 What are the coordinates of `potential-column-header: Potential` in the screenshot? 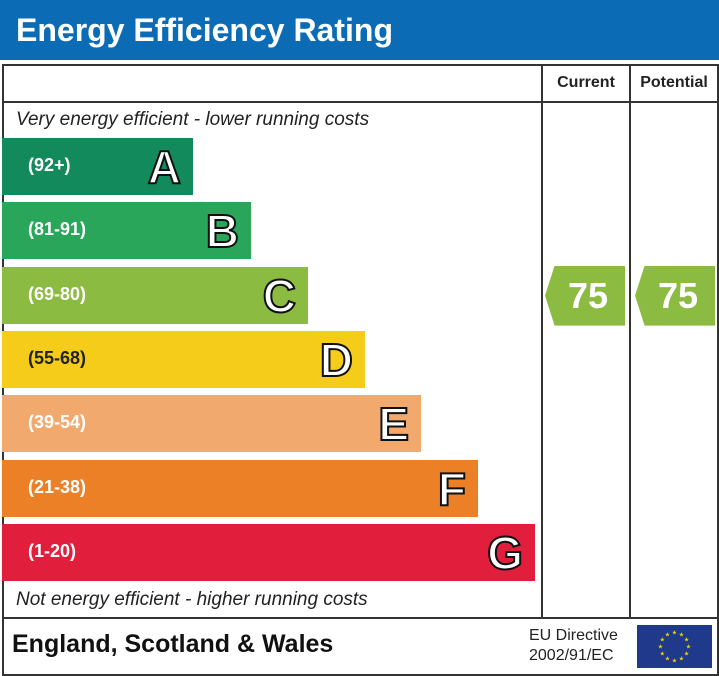 It's located at (674, 82).